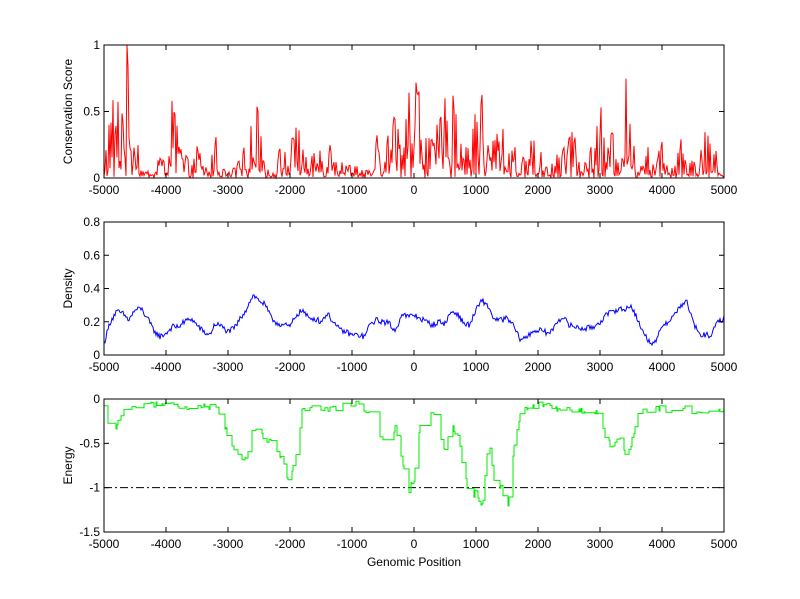 The image size is (800, 599). I want to click on density-ytick-label: 0.6, so click(91, 255).